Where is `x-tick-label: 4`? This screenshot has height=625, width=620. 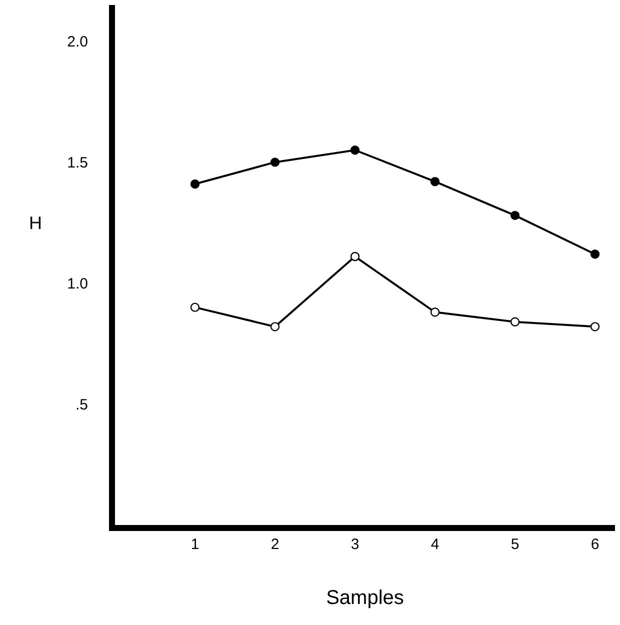
x-tick-label: 4 is located at coordinates (435, 544).